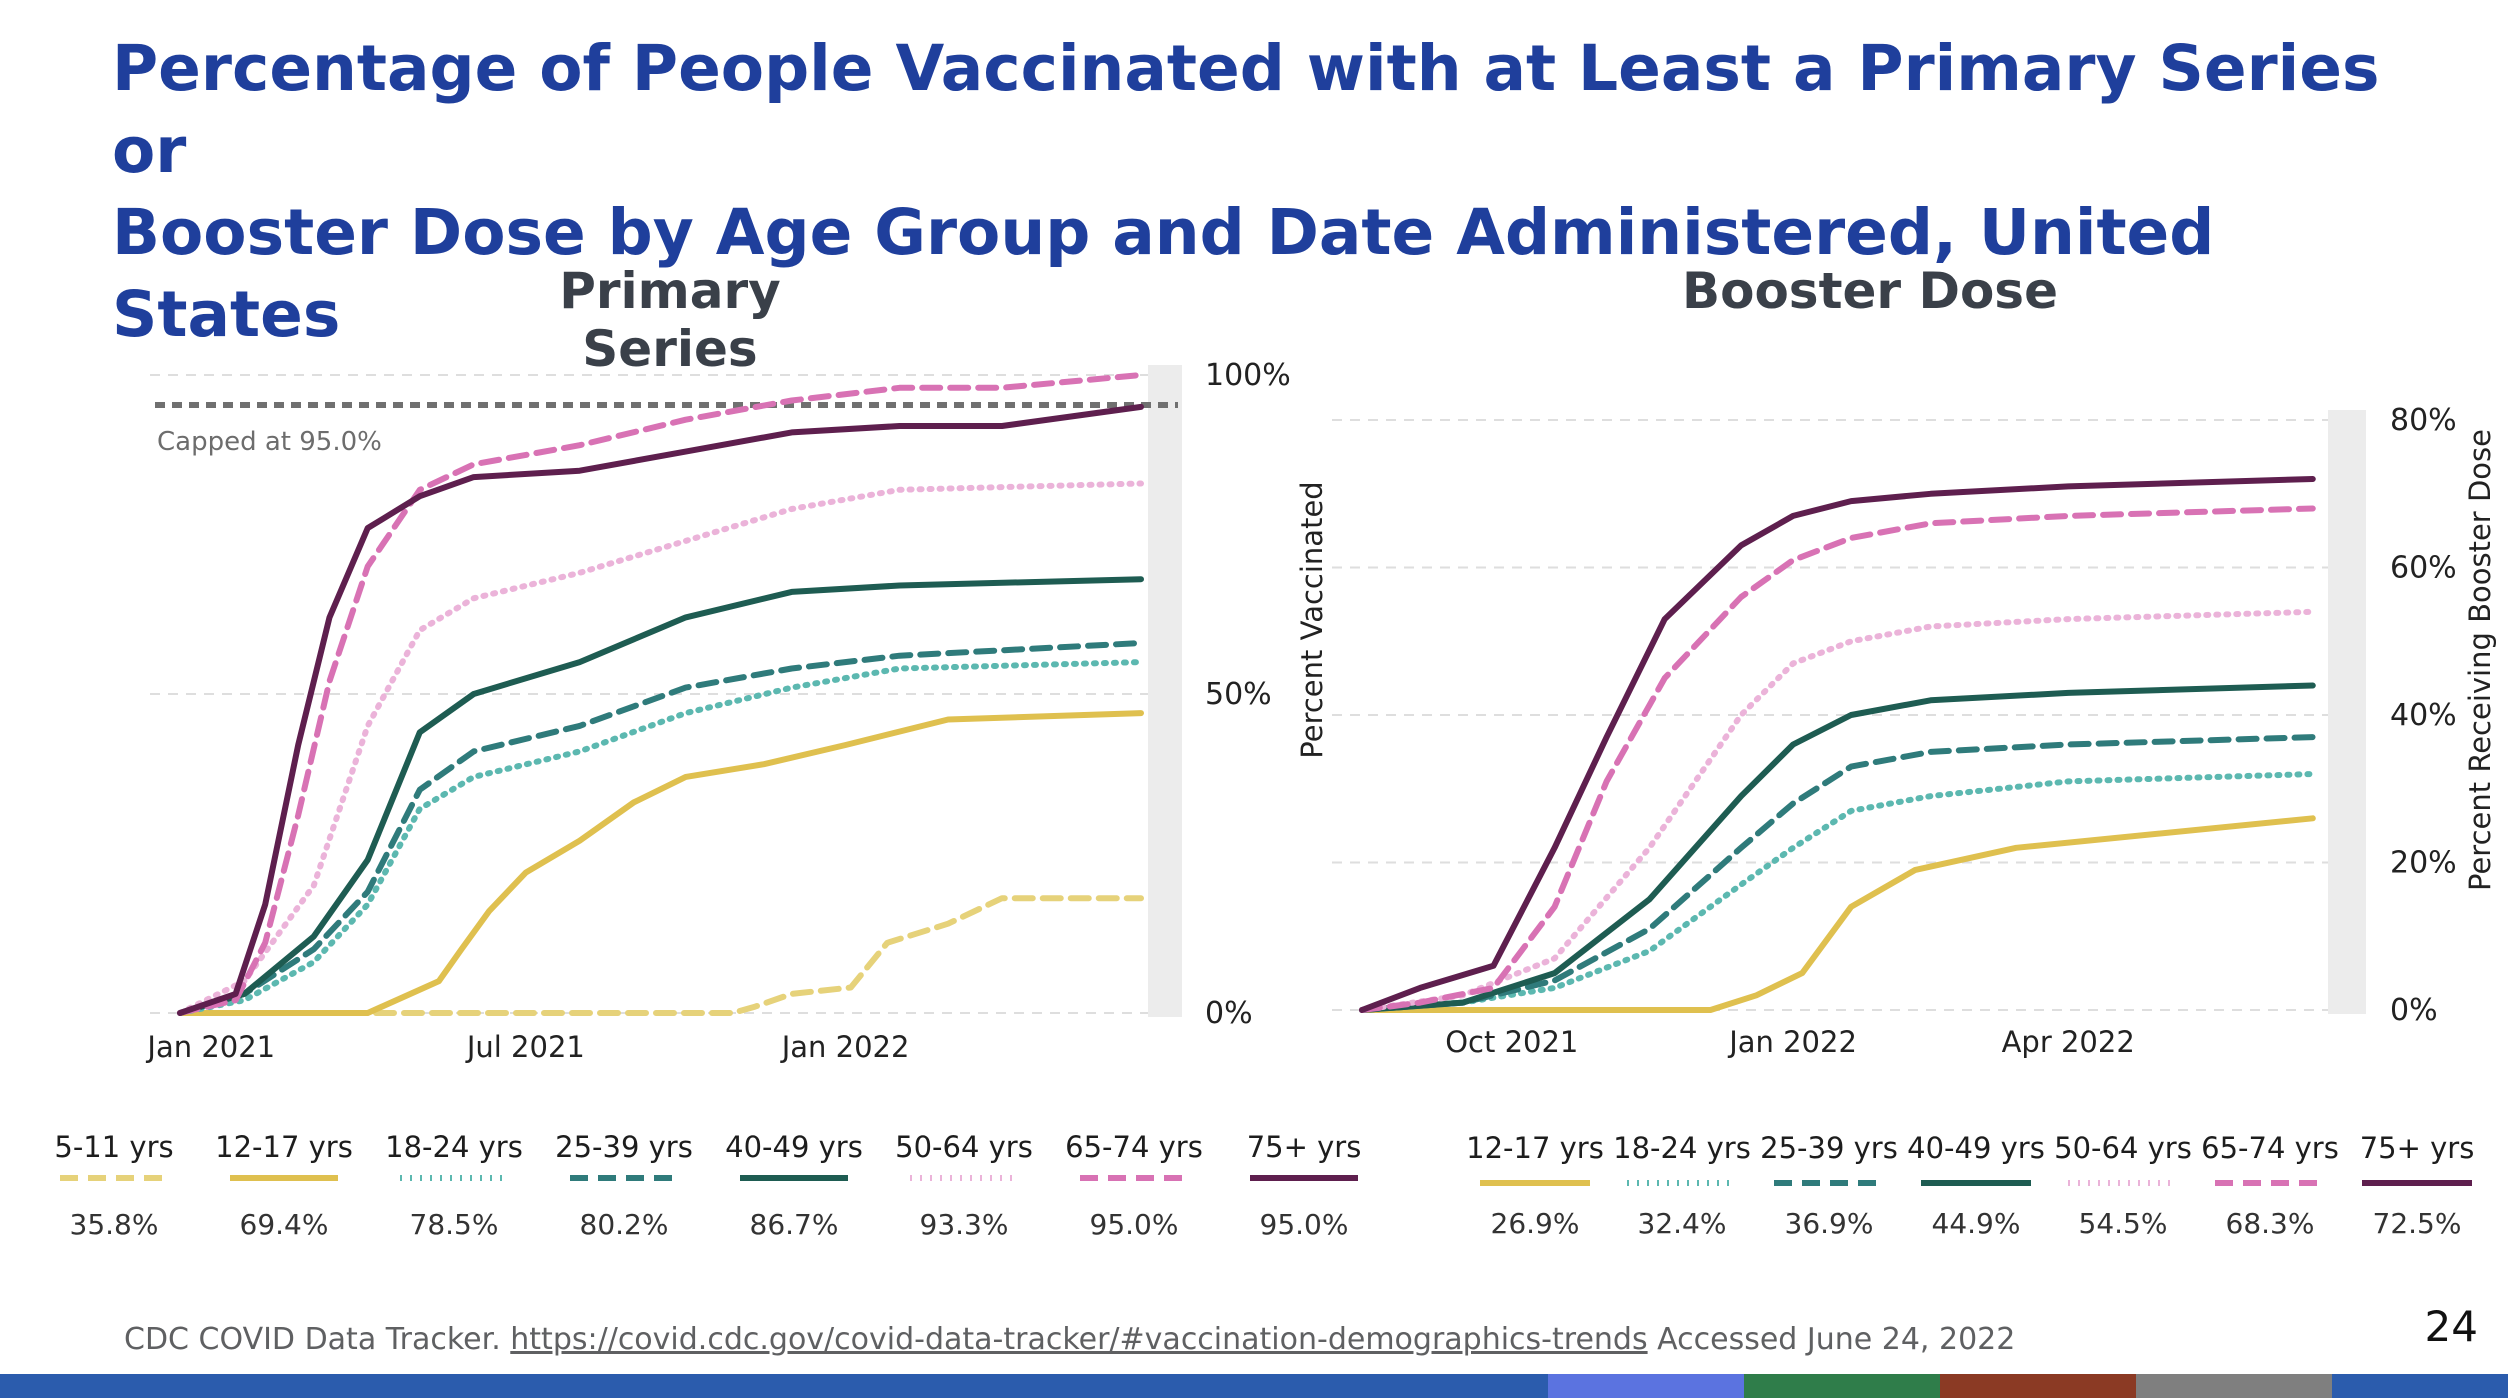 The width and height of the screenshot is (2508, 1398). Describe the element at coordinates (1511, 1042) in the screenshot. I see `x-tick-label: Oct 2021` at that location.